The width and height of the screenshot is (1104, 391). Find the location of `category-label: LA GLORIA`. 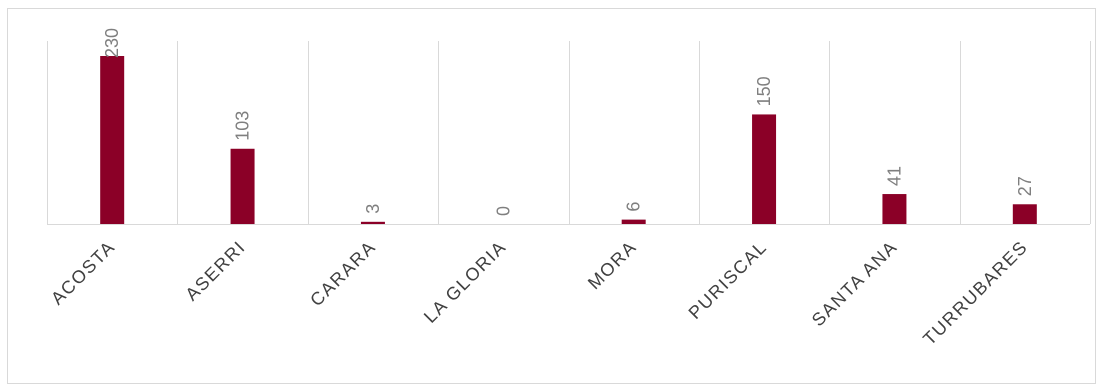

category-label: LA GLORIA is located at coordinates (465, 282).